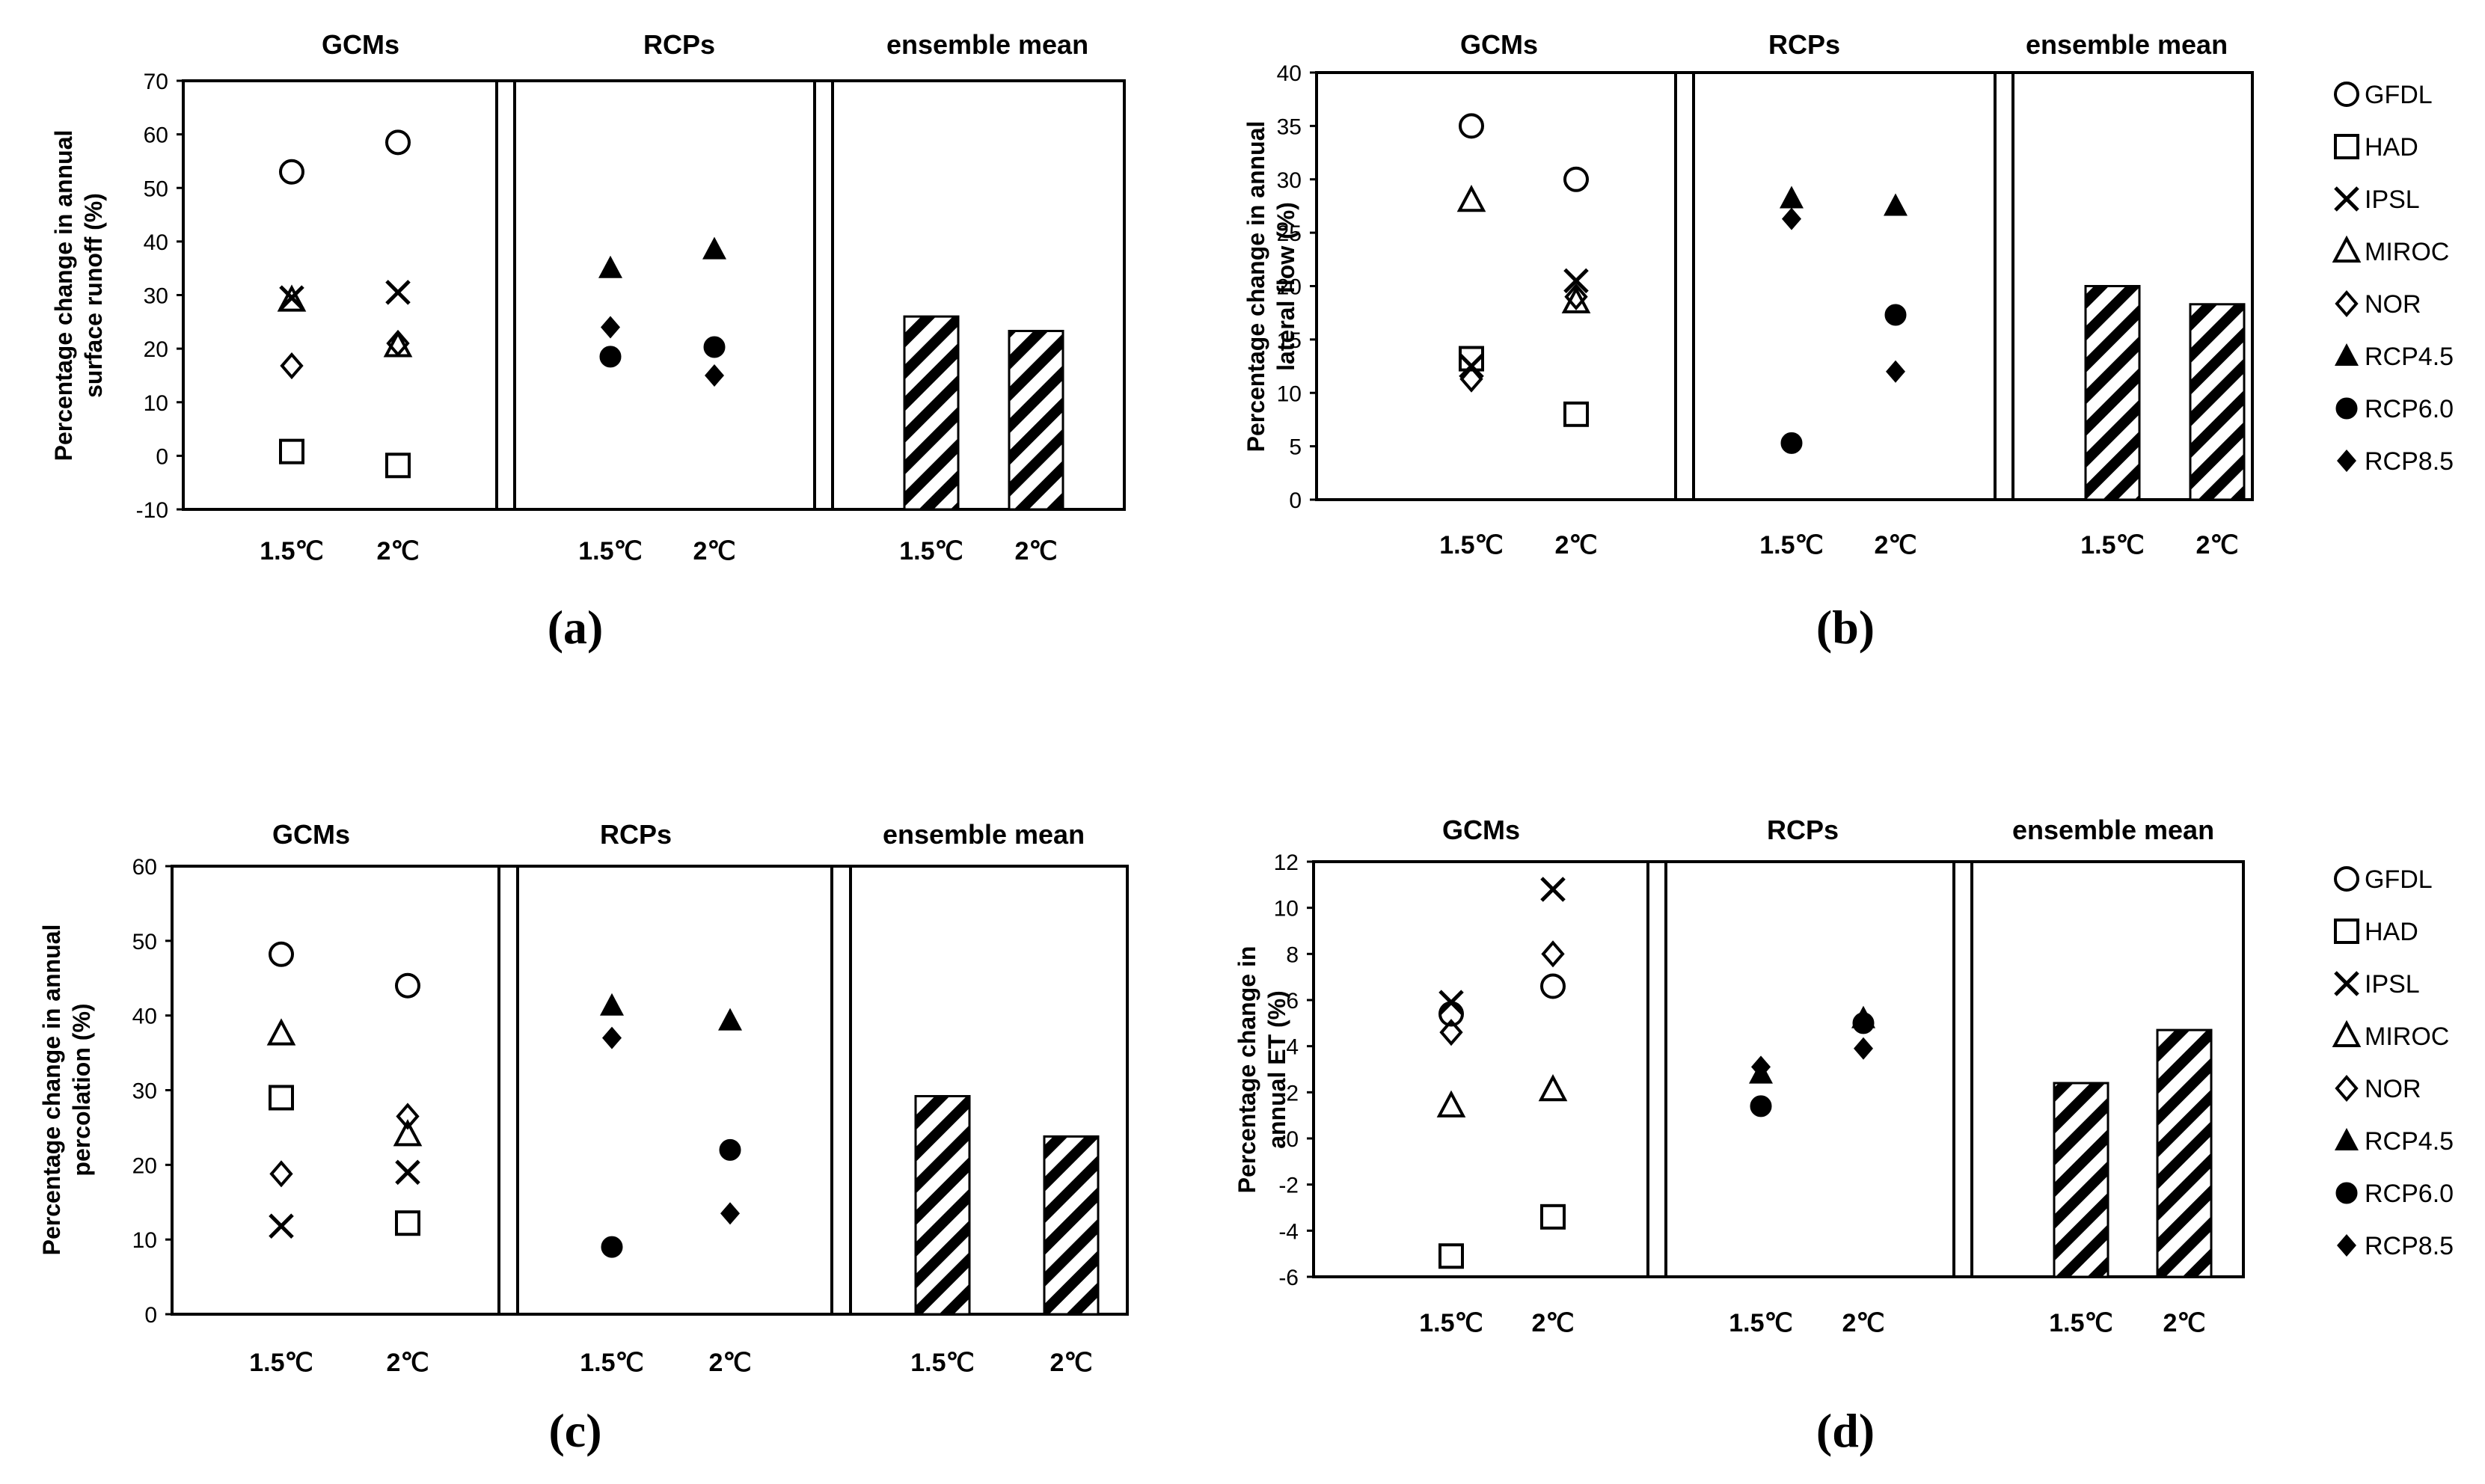 Image resolution: width=2485 pixels, height=1484 pixels. Describe the element at coordinates (2346, 983) in the screenshot. I see `legend-marker-ipsl` at that location.